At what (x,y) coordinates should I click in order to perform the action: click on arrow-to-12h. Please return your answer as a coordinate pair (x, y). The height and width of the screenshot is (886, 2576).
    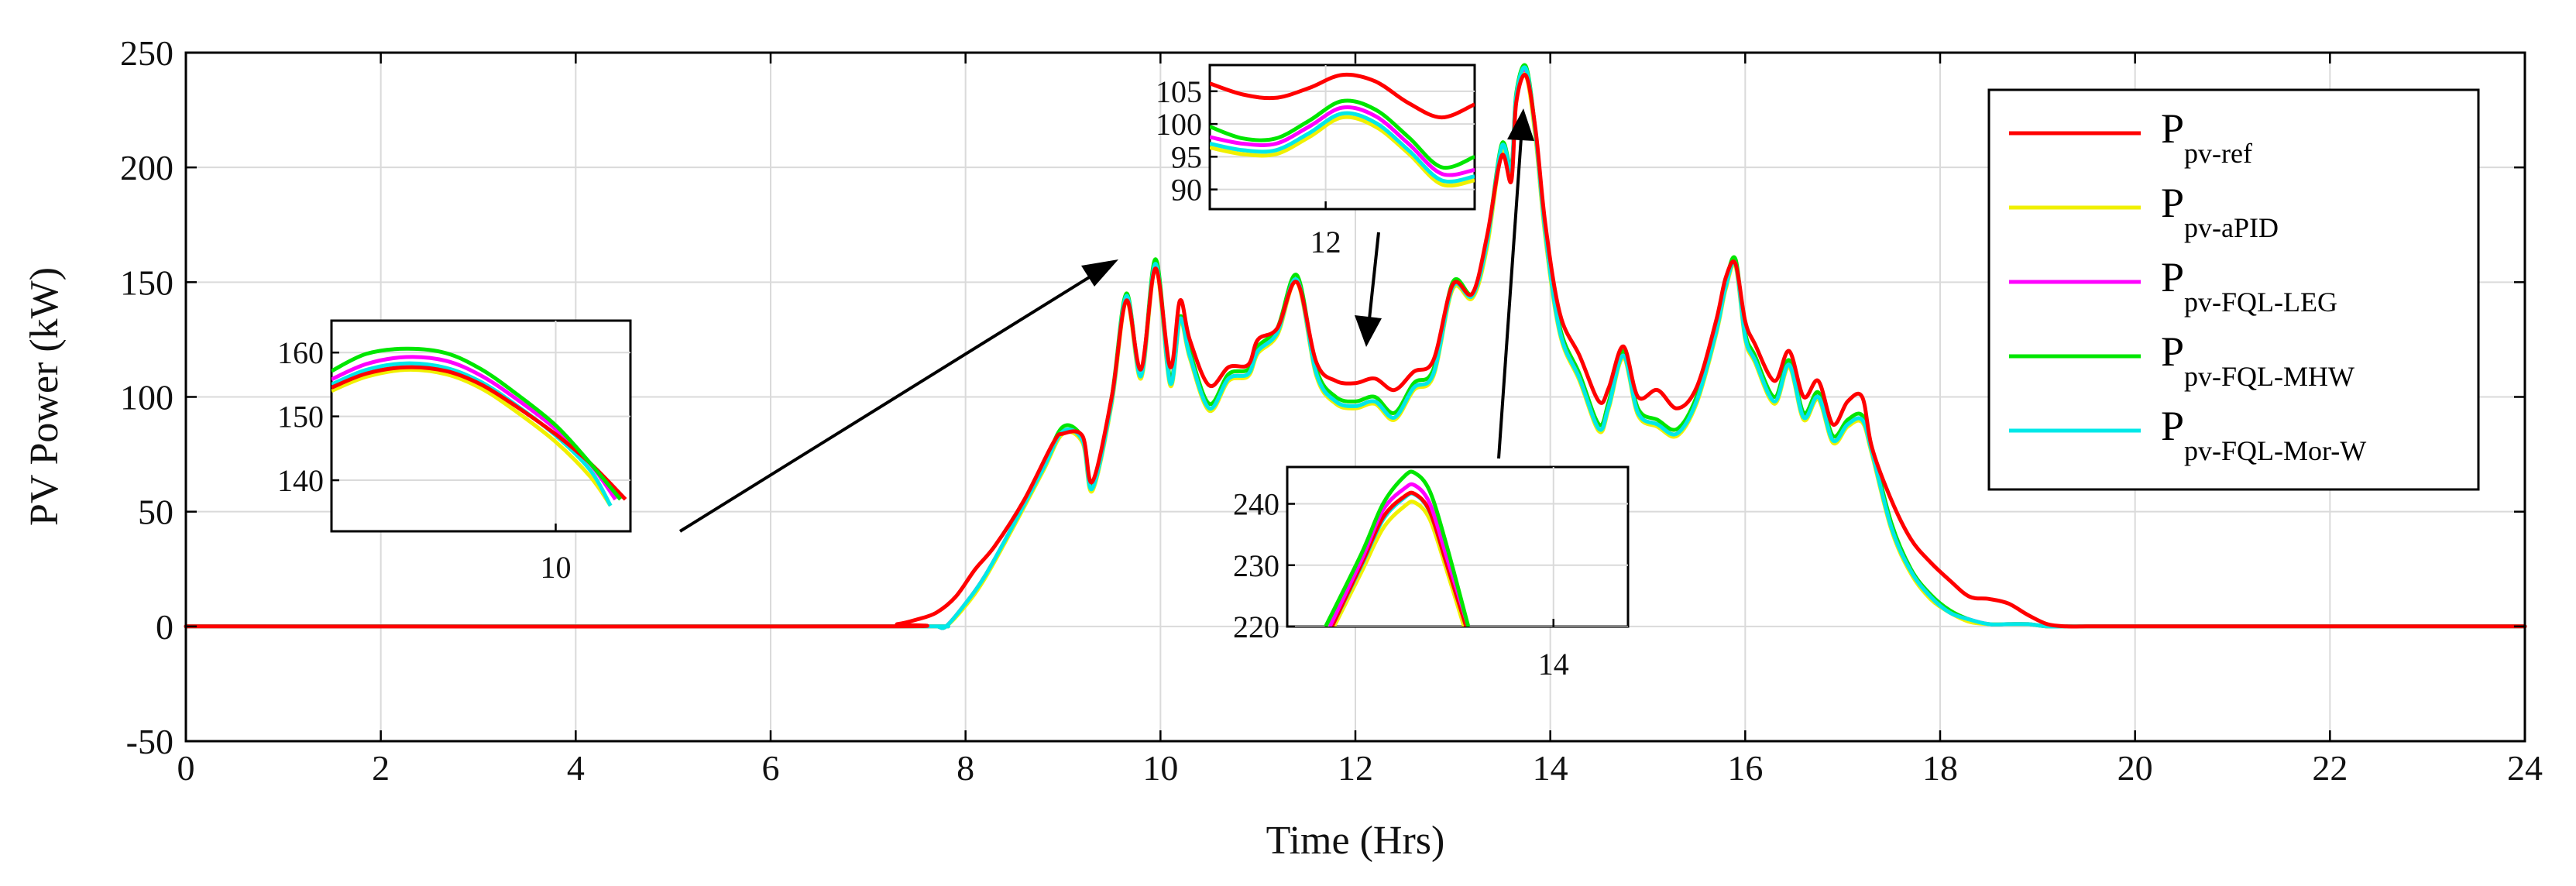
    Looking at the image, I should click on (1374, 276).